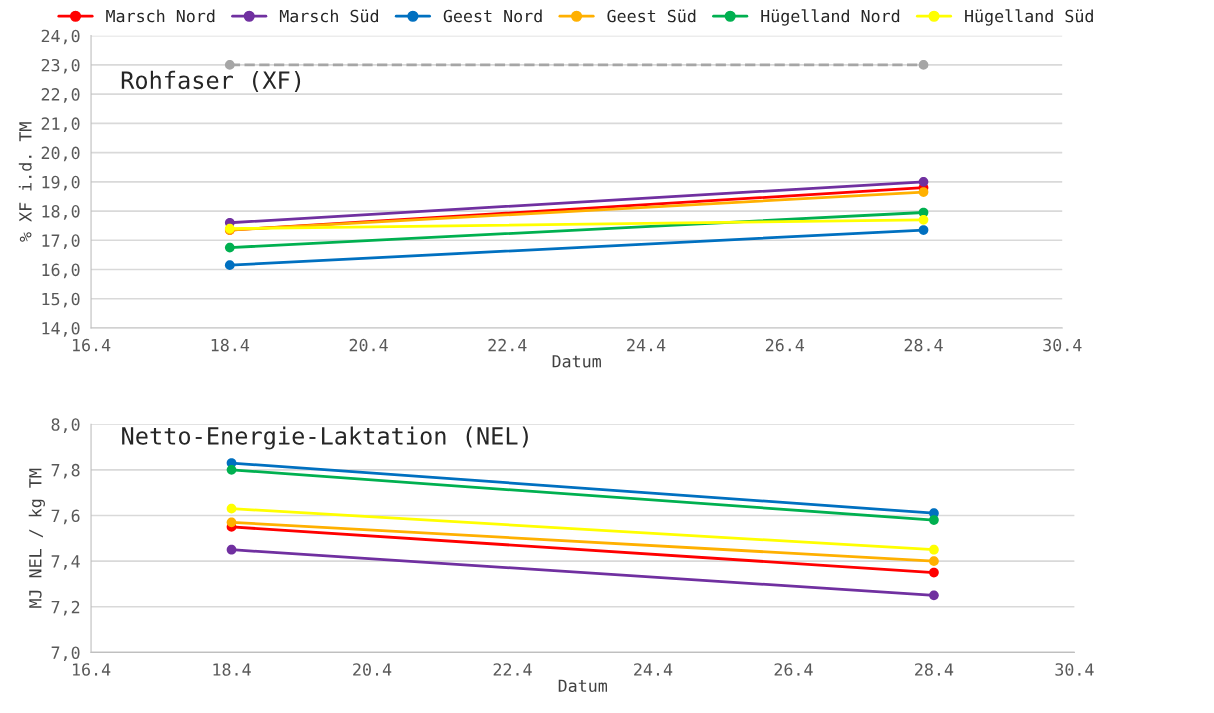 This screenshot has width=1214, height=713. I want to click on legend-label: Geest Süd, so click(651, 16).